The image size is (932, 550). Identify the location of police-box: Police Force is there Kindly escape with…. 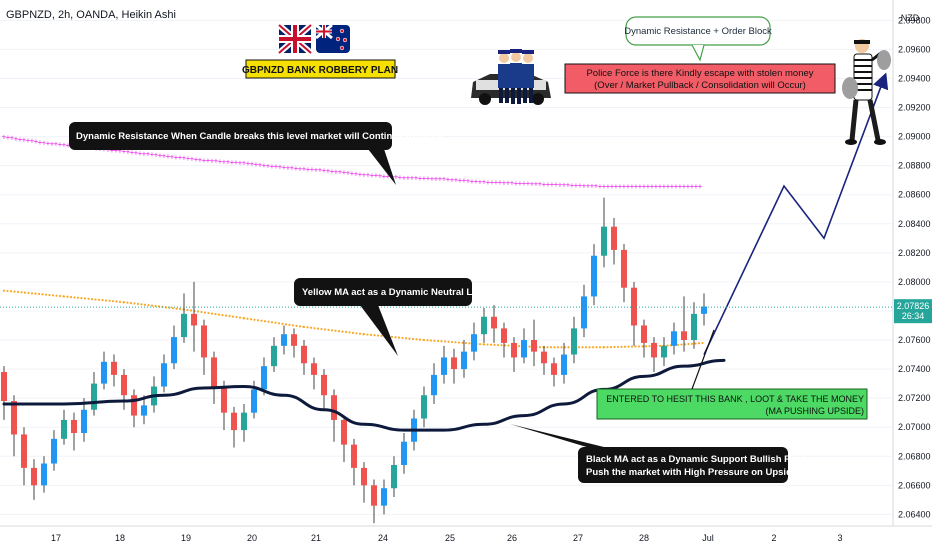
(700, 78).